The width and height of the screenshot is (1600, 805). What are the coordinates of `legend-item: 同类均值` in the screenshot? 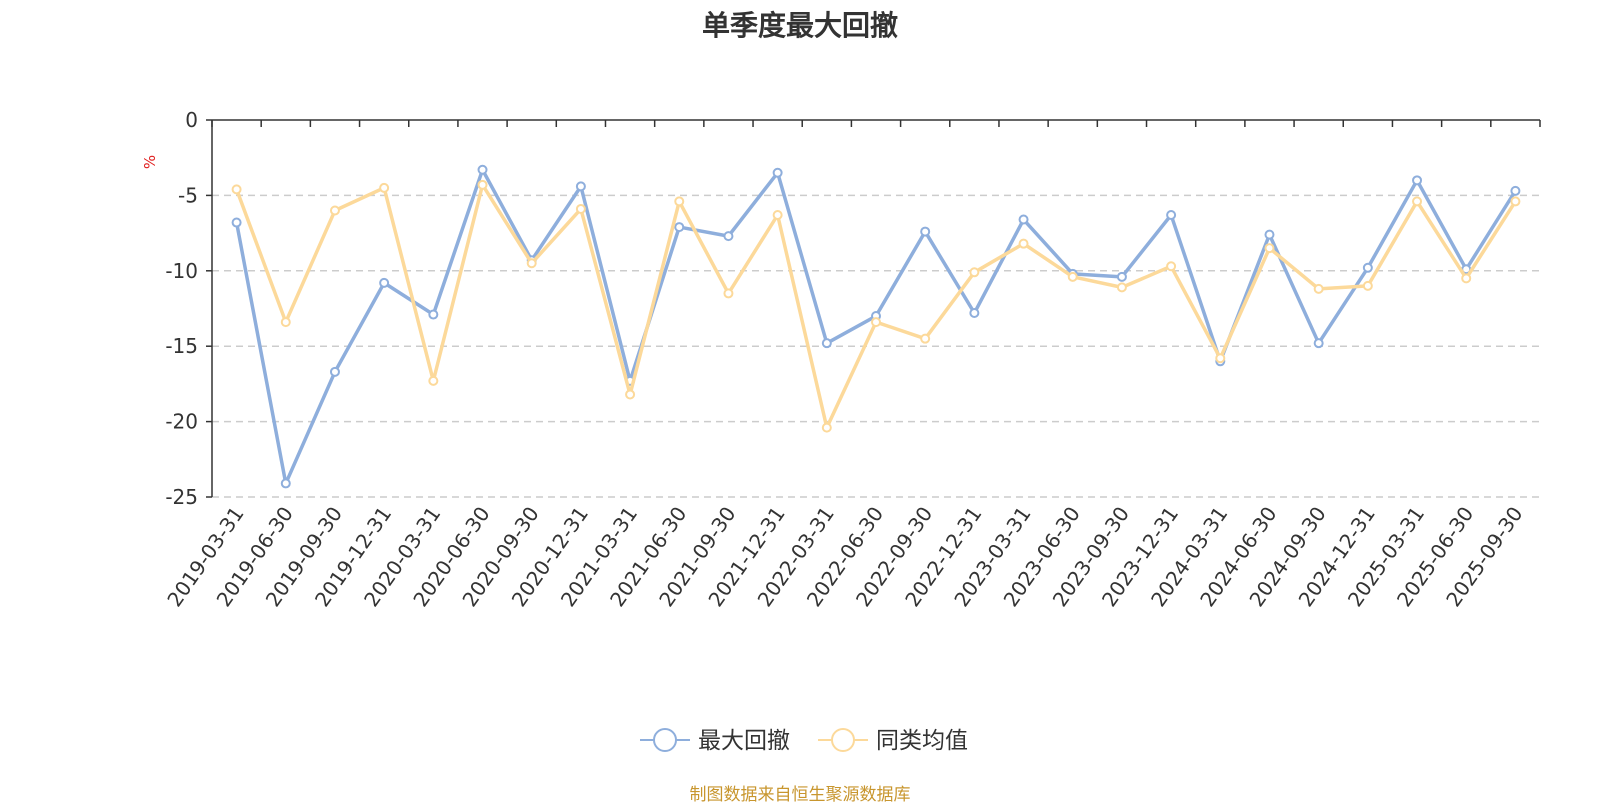 It's located at (893, 741).